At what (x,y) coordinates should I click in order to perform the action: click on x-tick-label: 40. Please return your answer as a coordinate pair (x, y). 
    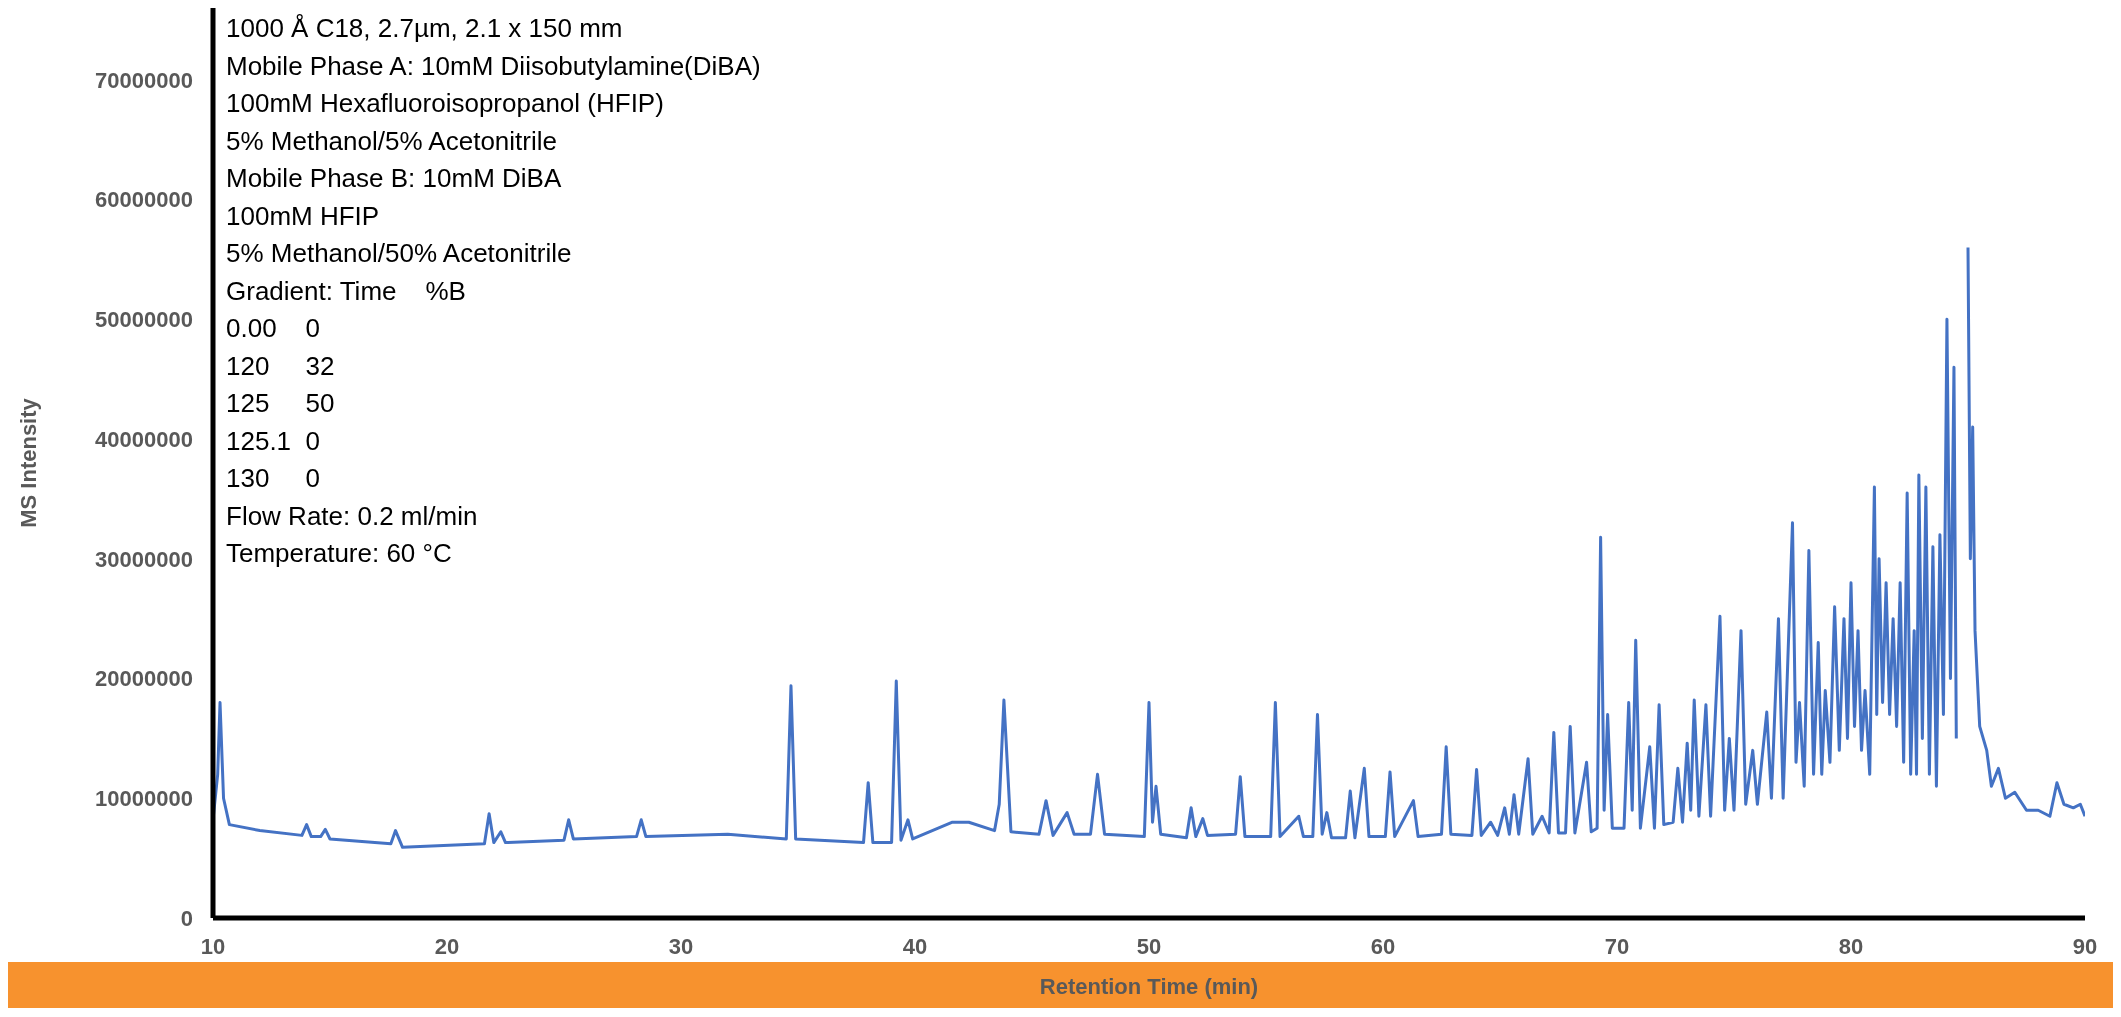
    Looking at the image, I should click on (915, 946).